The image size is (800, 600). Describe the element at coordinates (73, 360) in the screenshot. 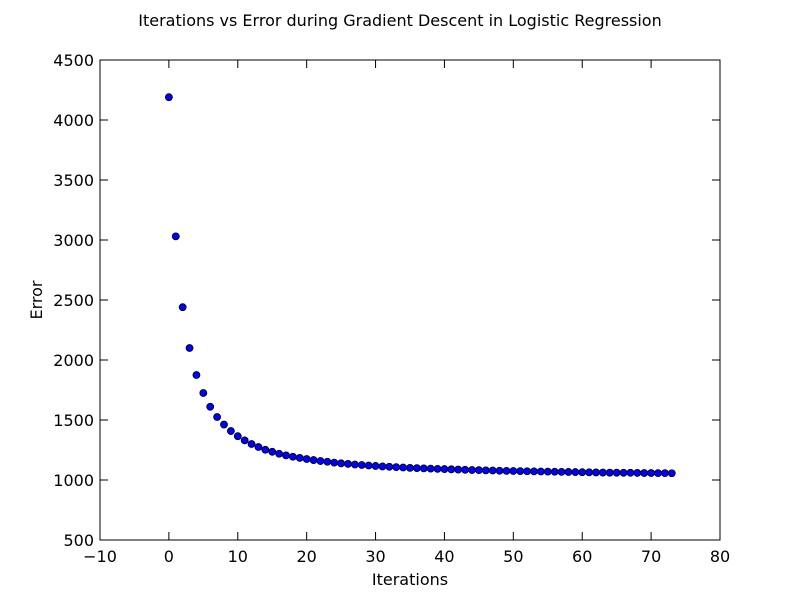

I see `y-tick-label: 2000` at that location.